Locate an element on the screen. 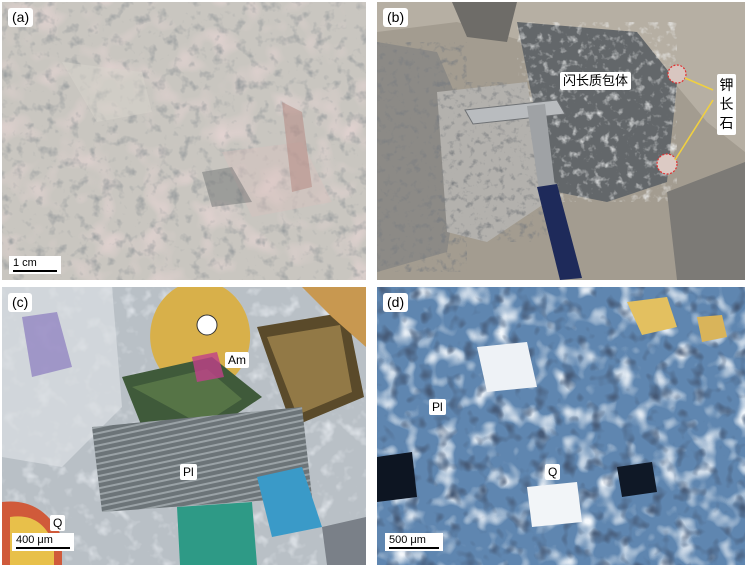  k-feldspar-annotation: 钾长石 is located at coordinates (726, 104).